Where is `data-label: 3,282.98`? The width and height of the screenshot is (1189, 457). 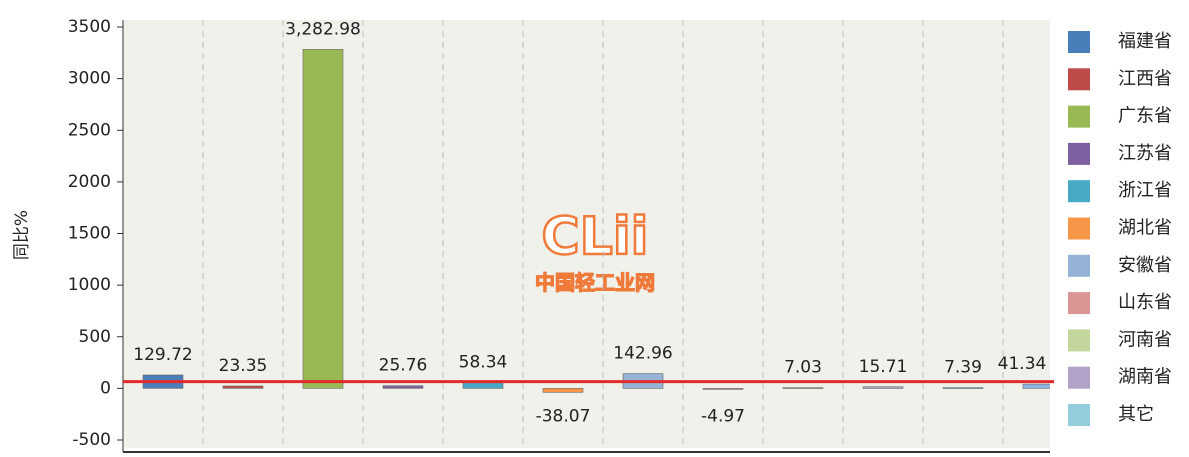 data-label: 3,282.98 is located at coordinates (323, 29).